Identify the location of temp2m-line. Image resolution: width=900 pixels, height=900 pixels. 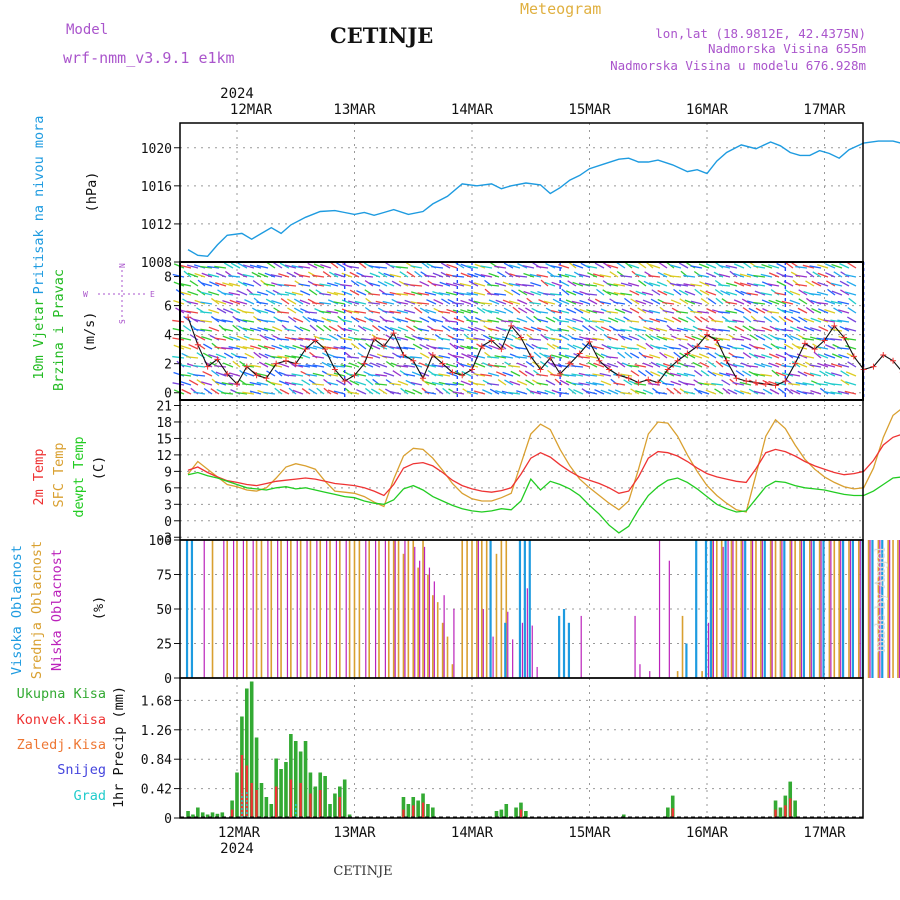
(543, 465).